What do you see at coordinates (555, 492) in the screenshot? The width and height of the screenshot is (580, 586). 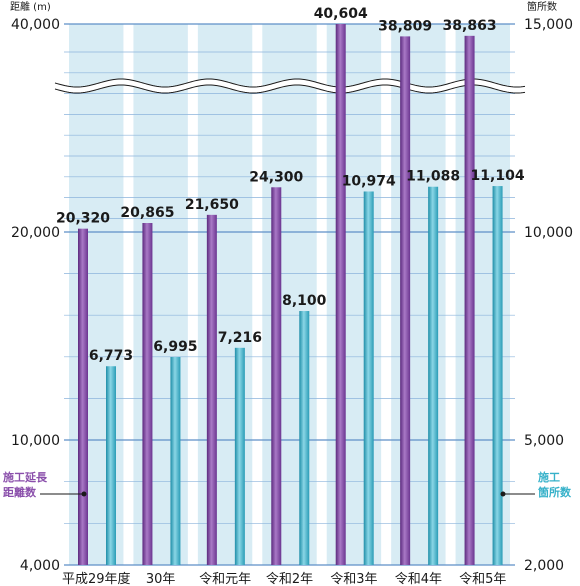 I see `legend-count-label: 箇所数` at bounding box center [555, 492].